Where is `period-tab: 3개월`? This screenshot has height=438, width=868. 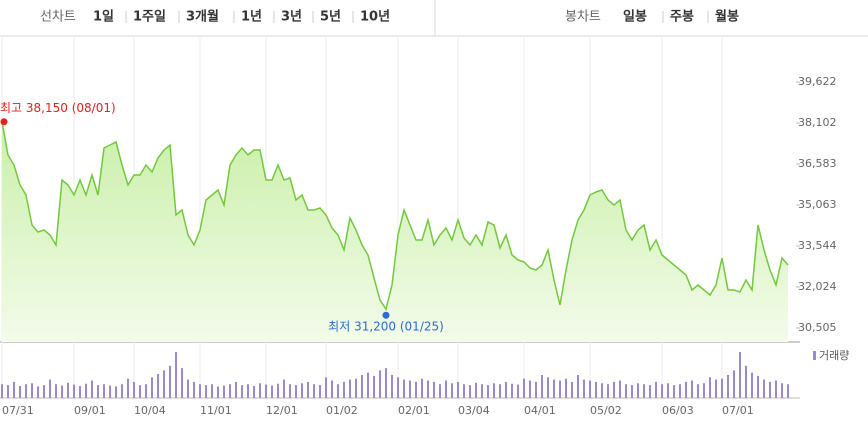
period-tab: 3개월 is located at coordinates (202, 17).